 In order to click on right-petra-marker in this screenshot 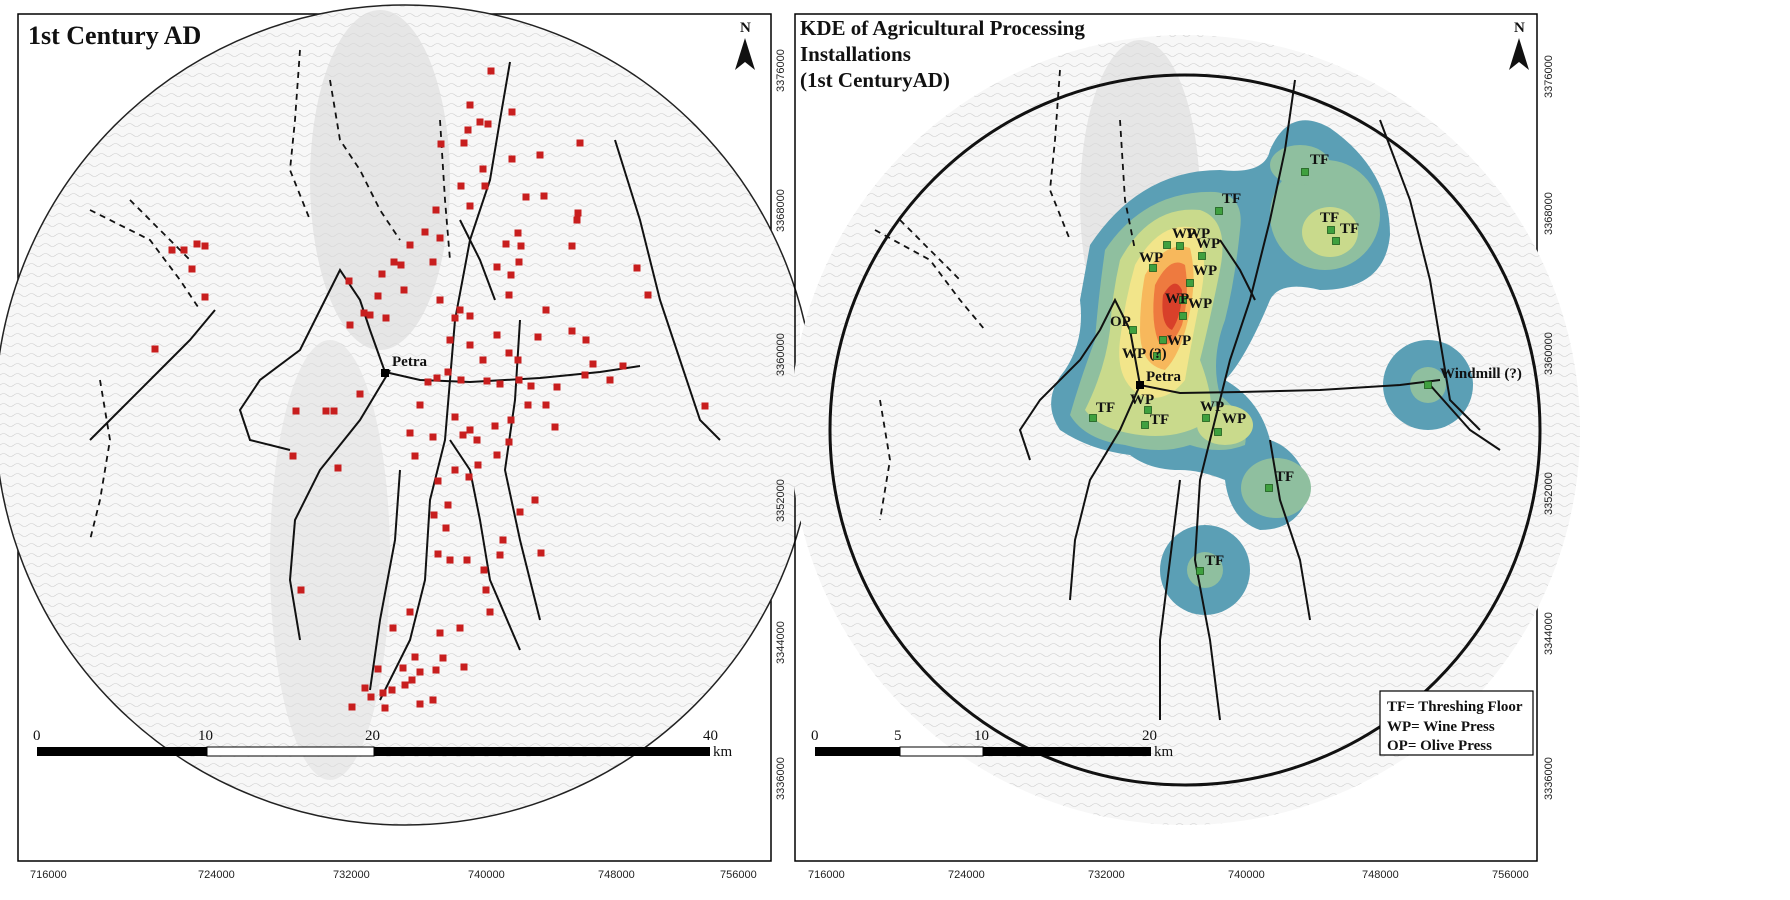, I will do `click(1140, 385)`.